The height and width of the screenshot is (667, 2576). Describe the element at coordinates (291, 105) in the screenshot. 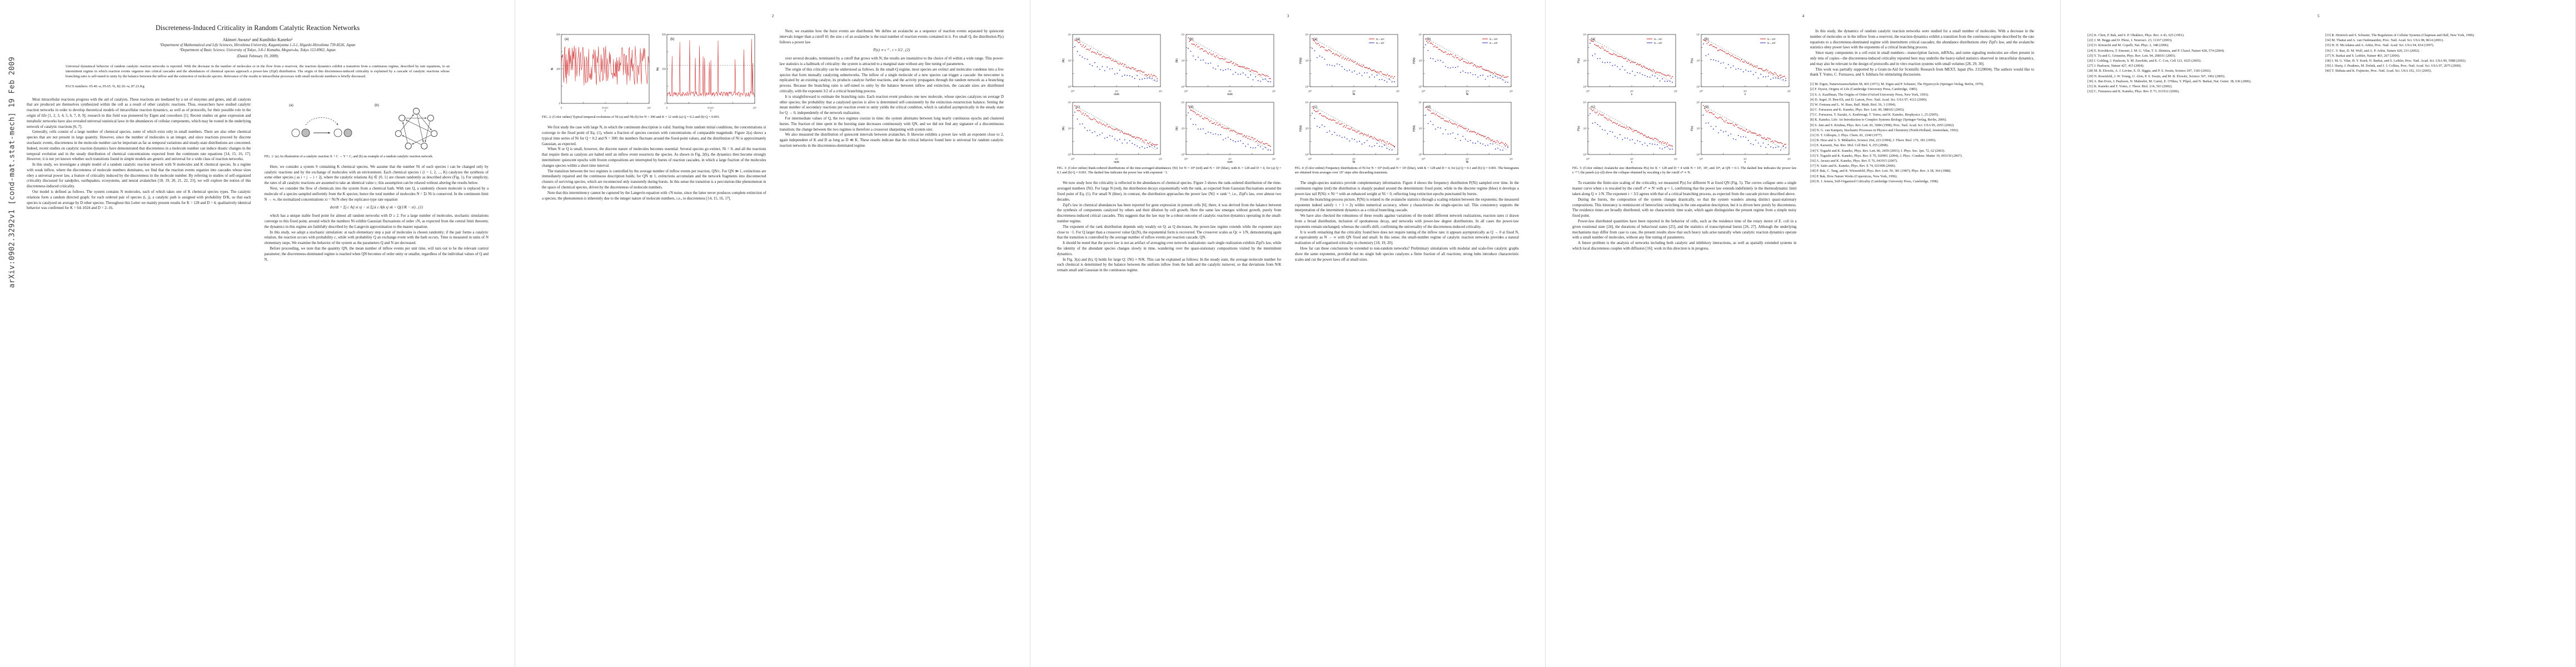

I see `svg-text: (a)` at that location.